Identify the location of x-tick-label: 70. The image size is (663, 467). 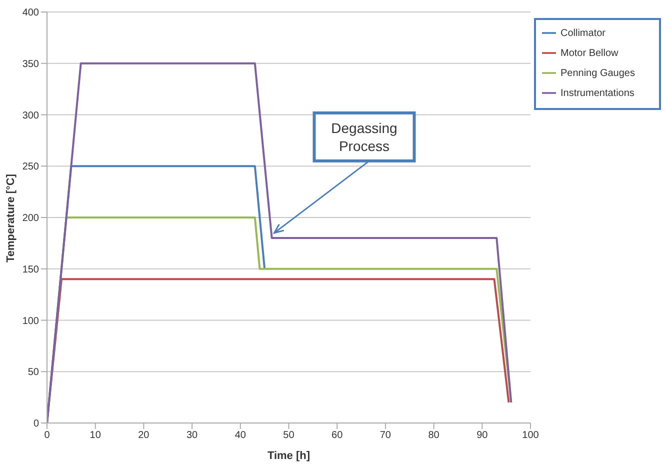
(386, 436).